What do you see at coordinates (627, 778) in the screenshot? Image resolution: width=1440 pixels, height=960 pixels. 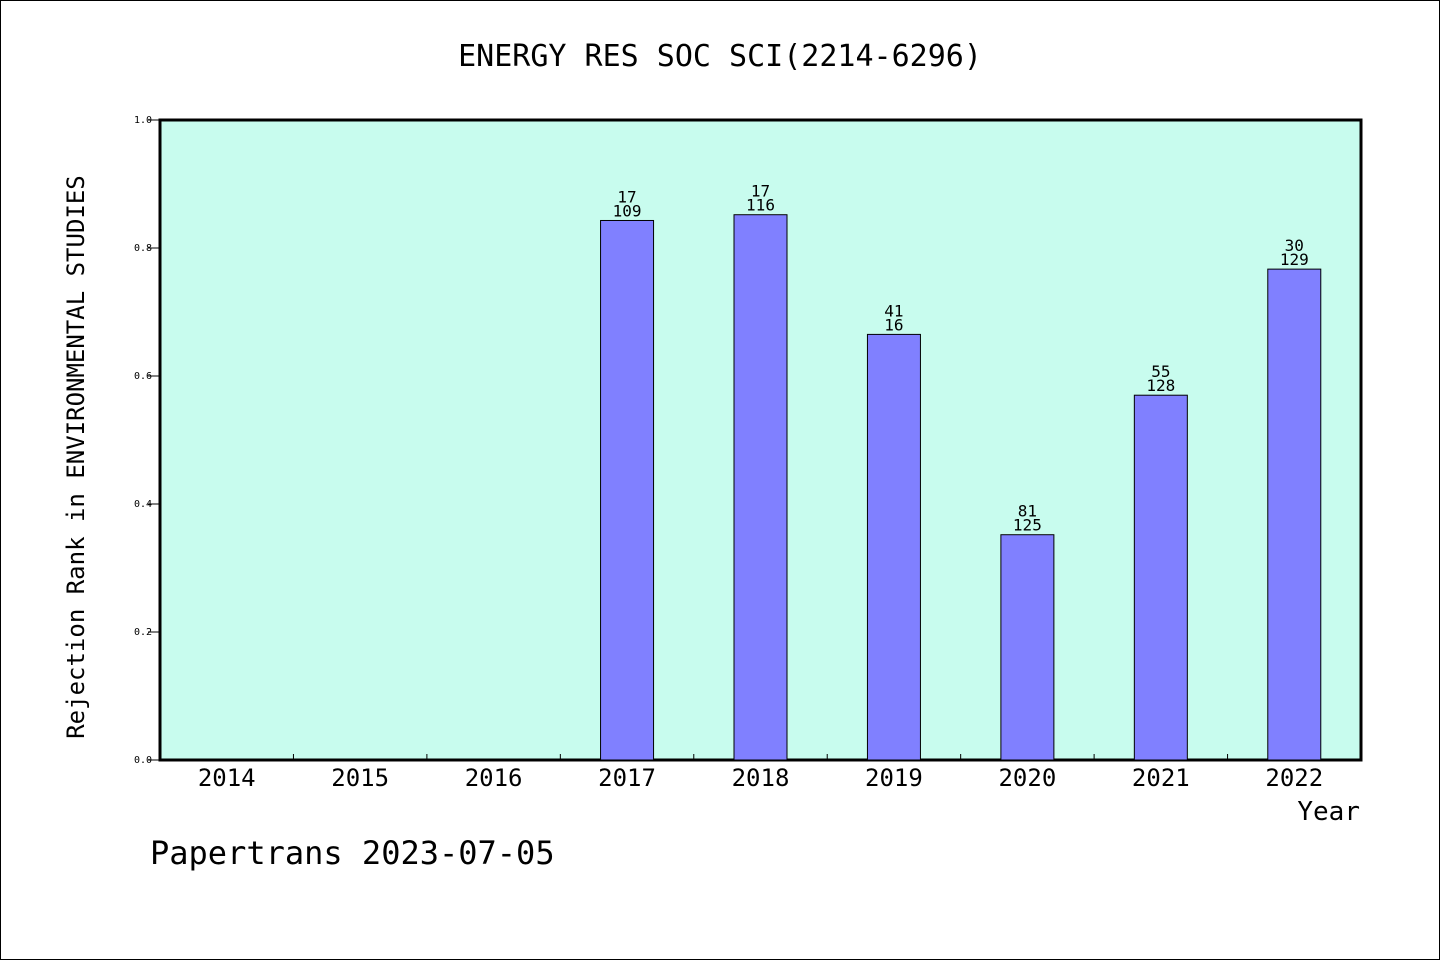 I see `x-tick-label: 2017` at bounding box center [627, 778].